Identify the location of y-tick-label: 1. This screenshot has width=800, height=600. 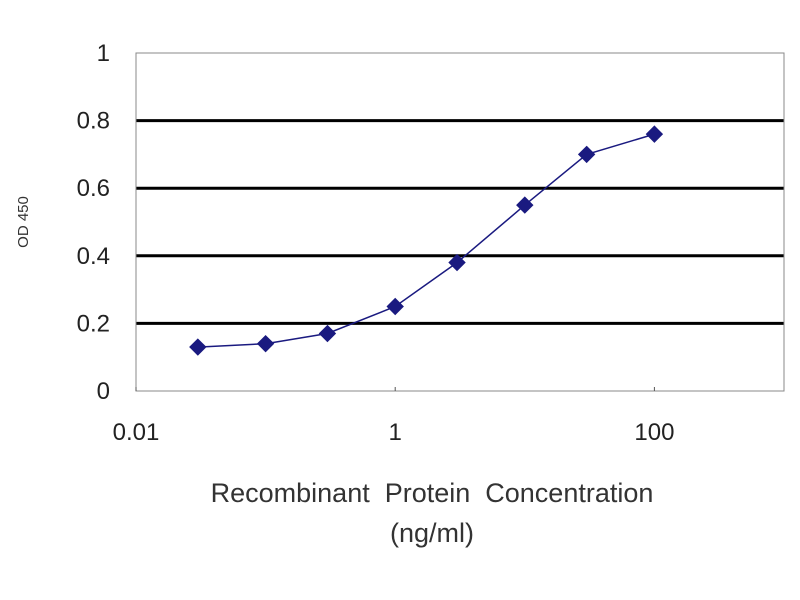
(103, 53).